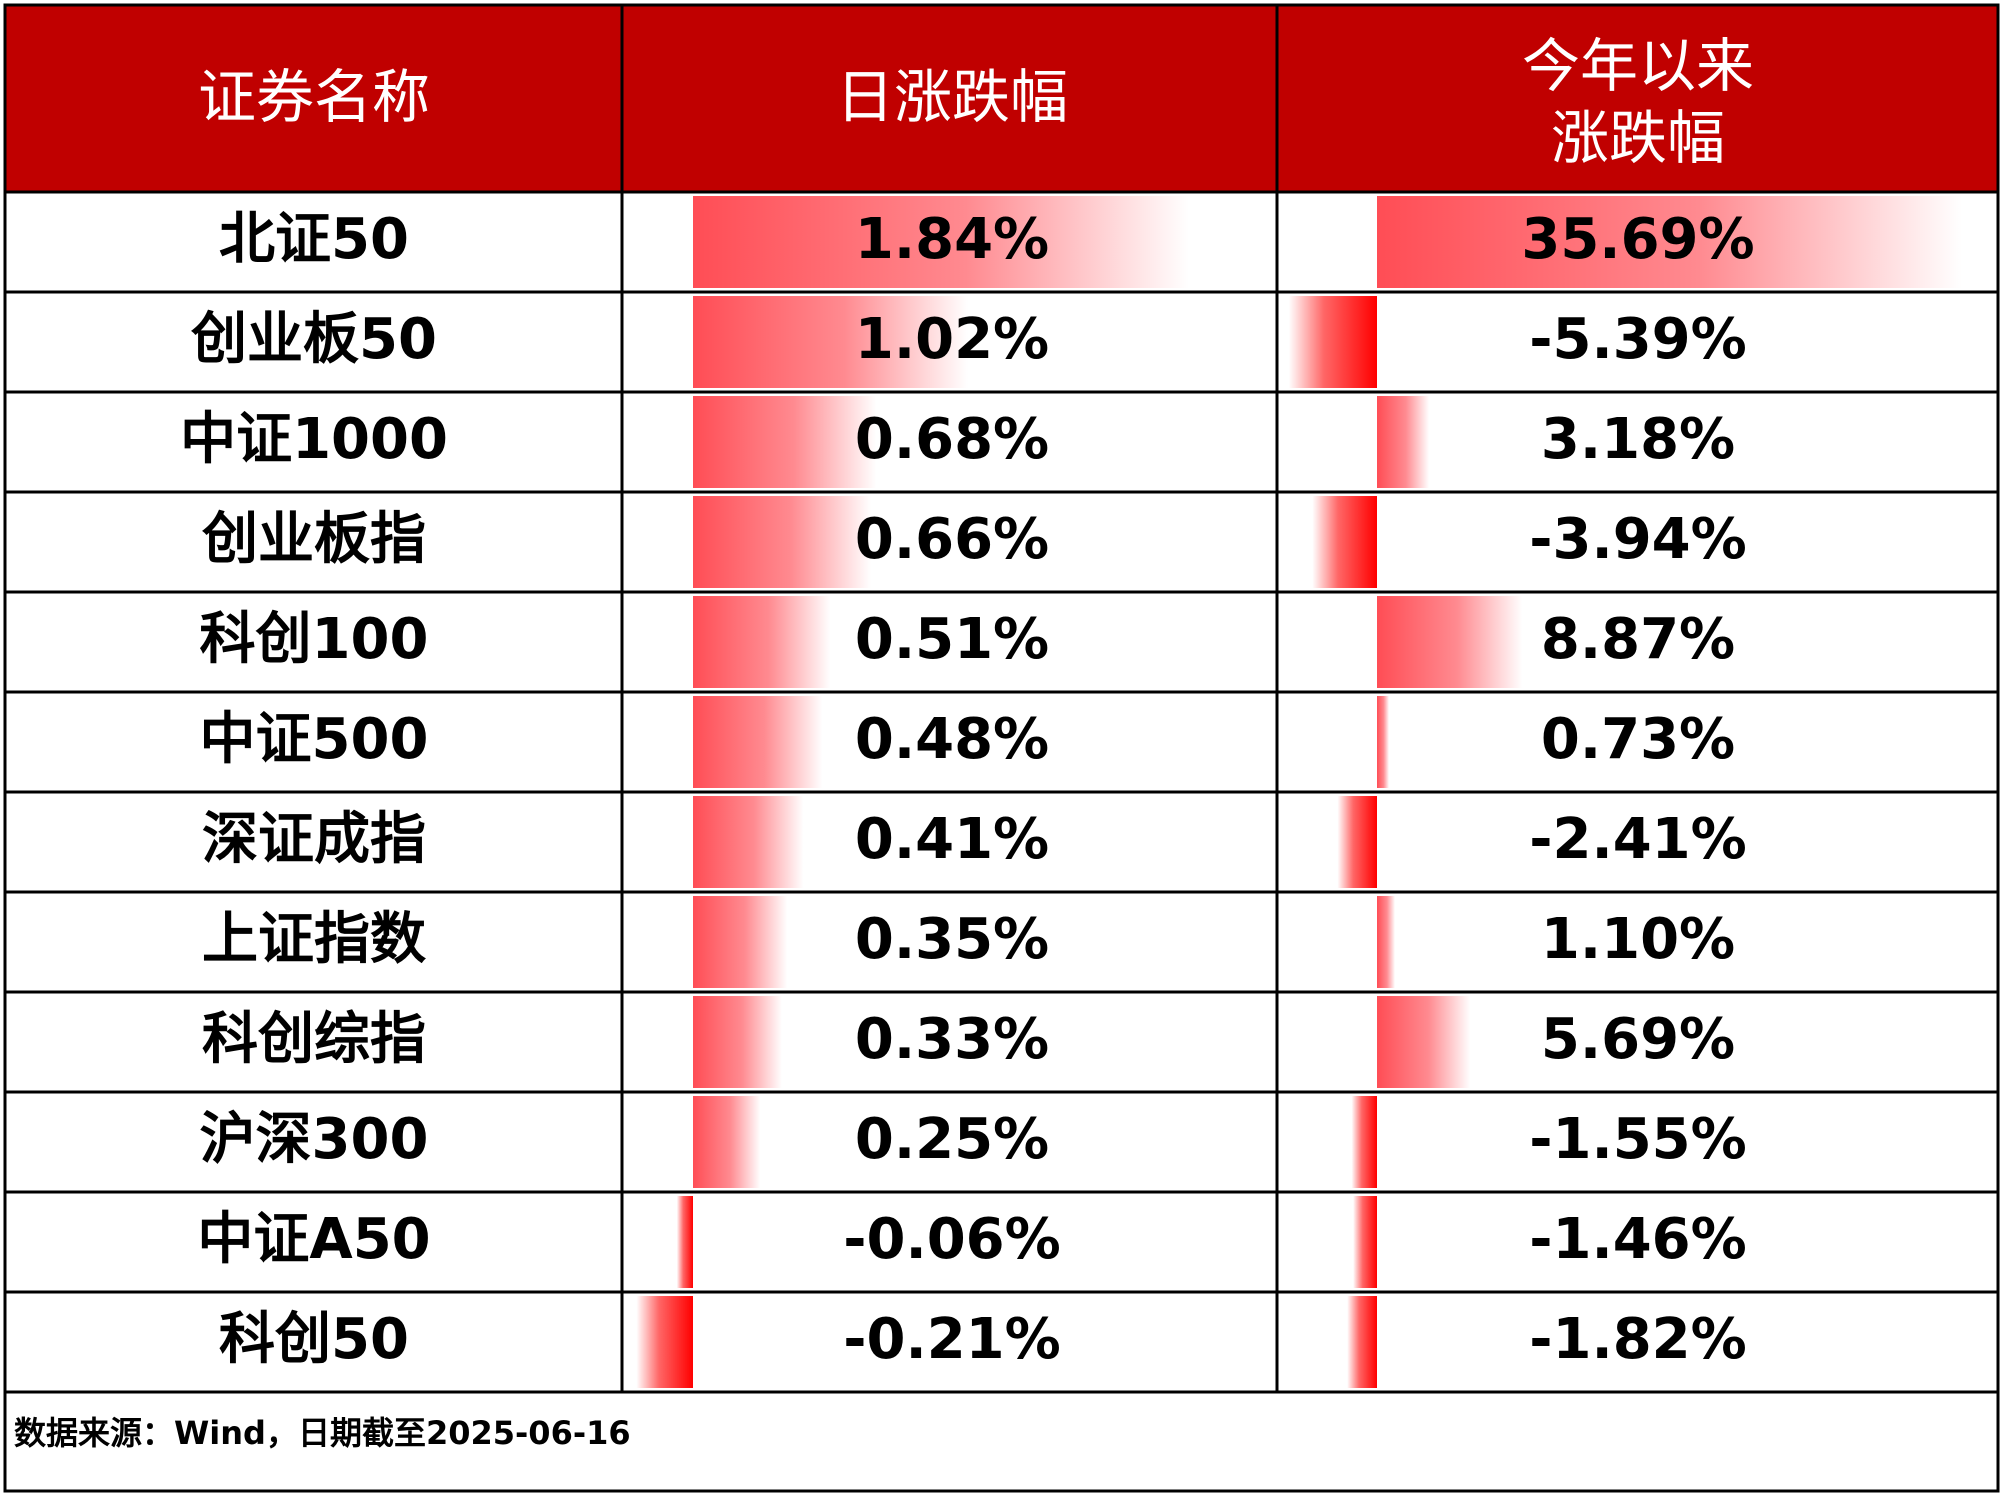  Describe the element at coordinates (314, 539) in the screenshot. I see `row-name: 创业板指` at that location.